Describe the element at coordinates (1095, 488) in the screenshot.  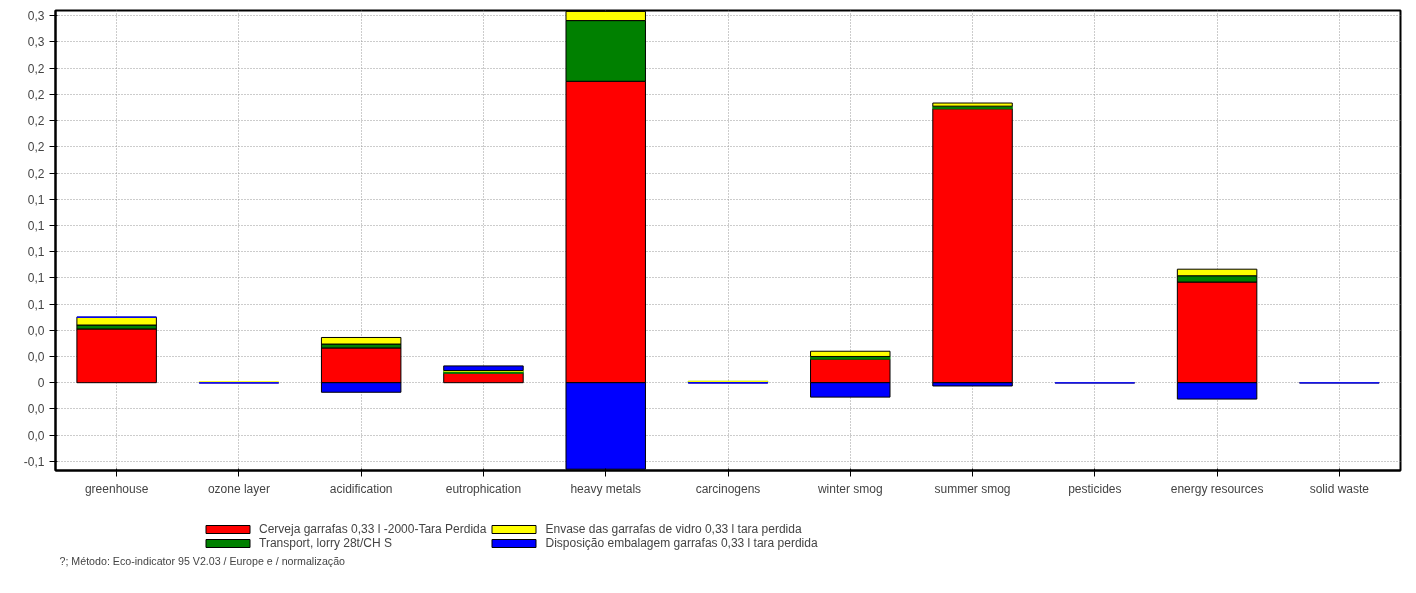
I see `x-tick-label: pesticides` at that location.